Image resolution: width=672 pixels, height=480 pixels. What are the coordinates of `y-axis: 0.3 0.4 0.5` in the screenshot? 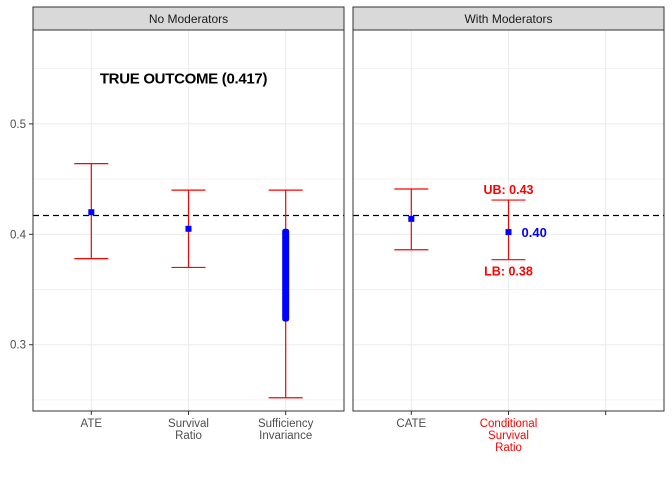 It's located at (21, 235).